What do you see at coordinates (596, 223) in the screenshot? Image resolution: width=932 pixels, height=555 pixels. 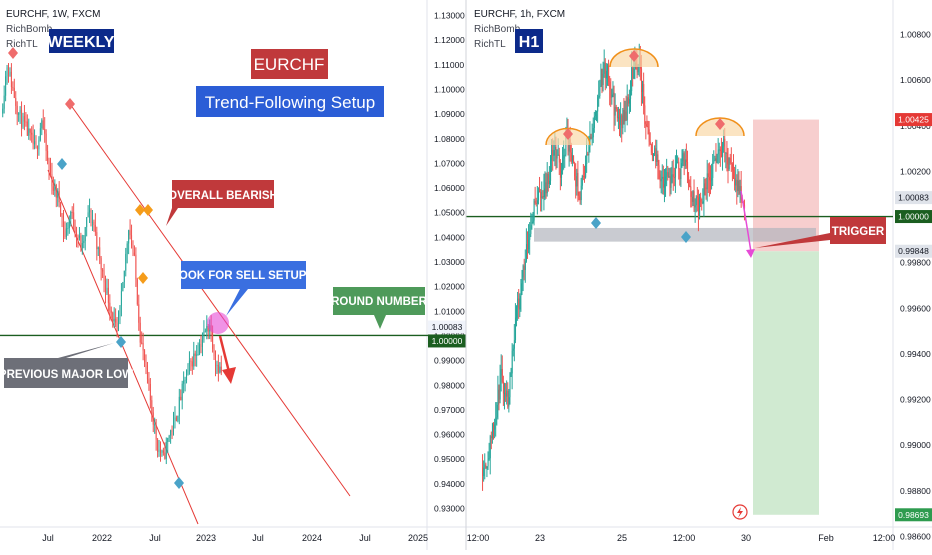 I see `neckline-low-marker-a` at bounding box center [596, 223].